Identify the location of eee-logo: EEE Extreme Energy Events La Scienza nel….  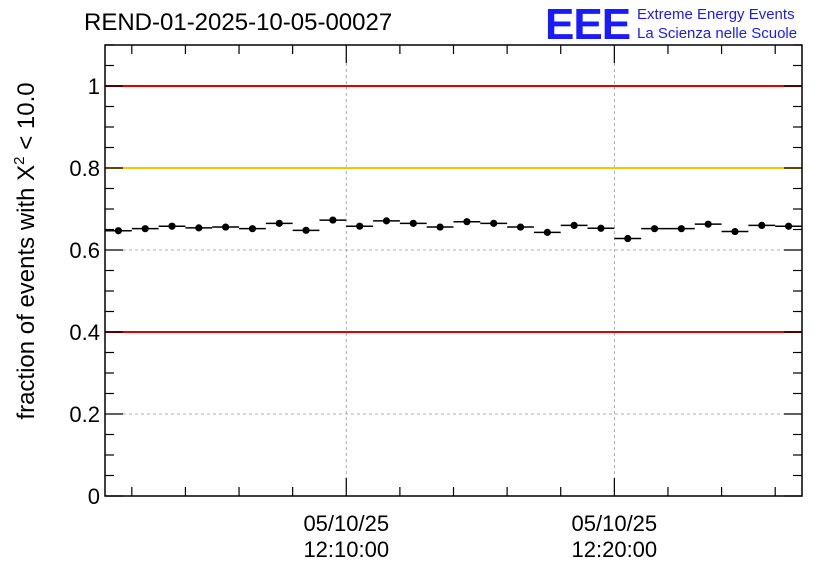
(687, 25).